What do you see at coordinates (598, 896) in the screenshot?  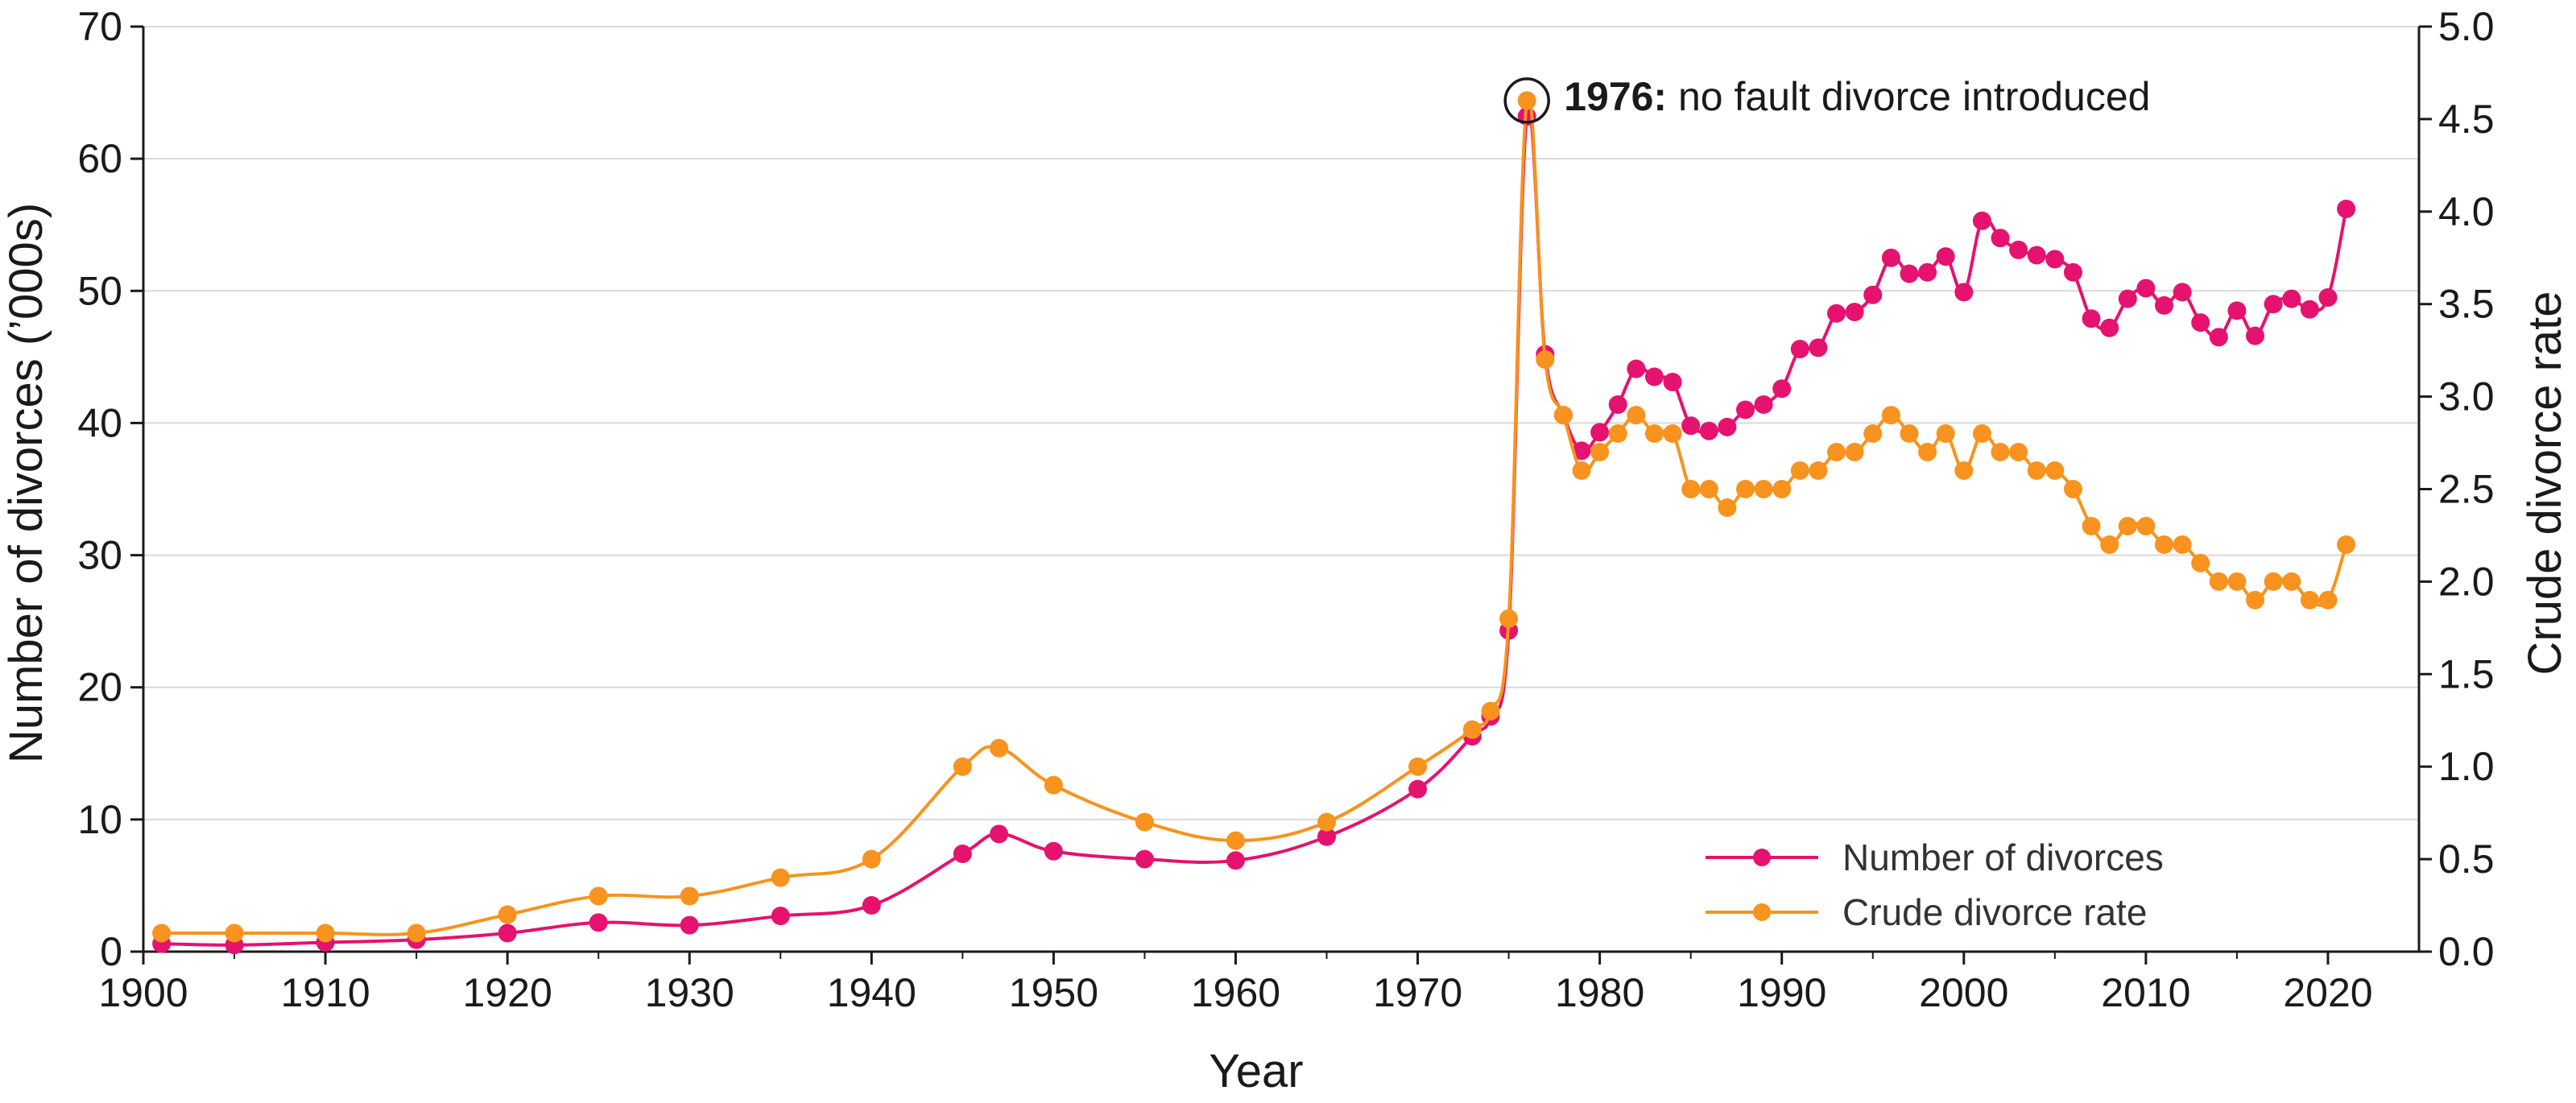 I see `point-rate-1925` at bounding box center [598, 896].